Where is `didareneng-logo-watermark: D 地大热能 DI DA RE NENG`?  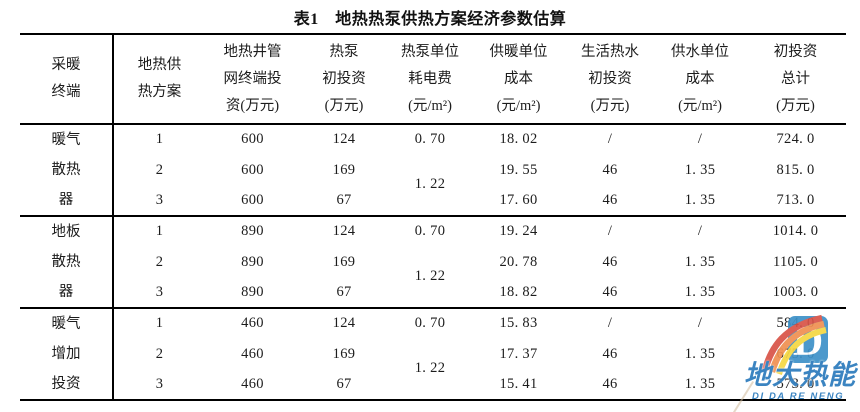 didareneng-logo-watermark: D 地大热能 DI DA RE NENG is located at coordinates (799, 360).